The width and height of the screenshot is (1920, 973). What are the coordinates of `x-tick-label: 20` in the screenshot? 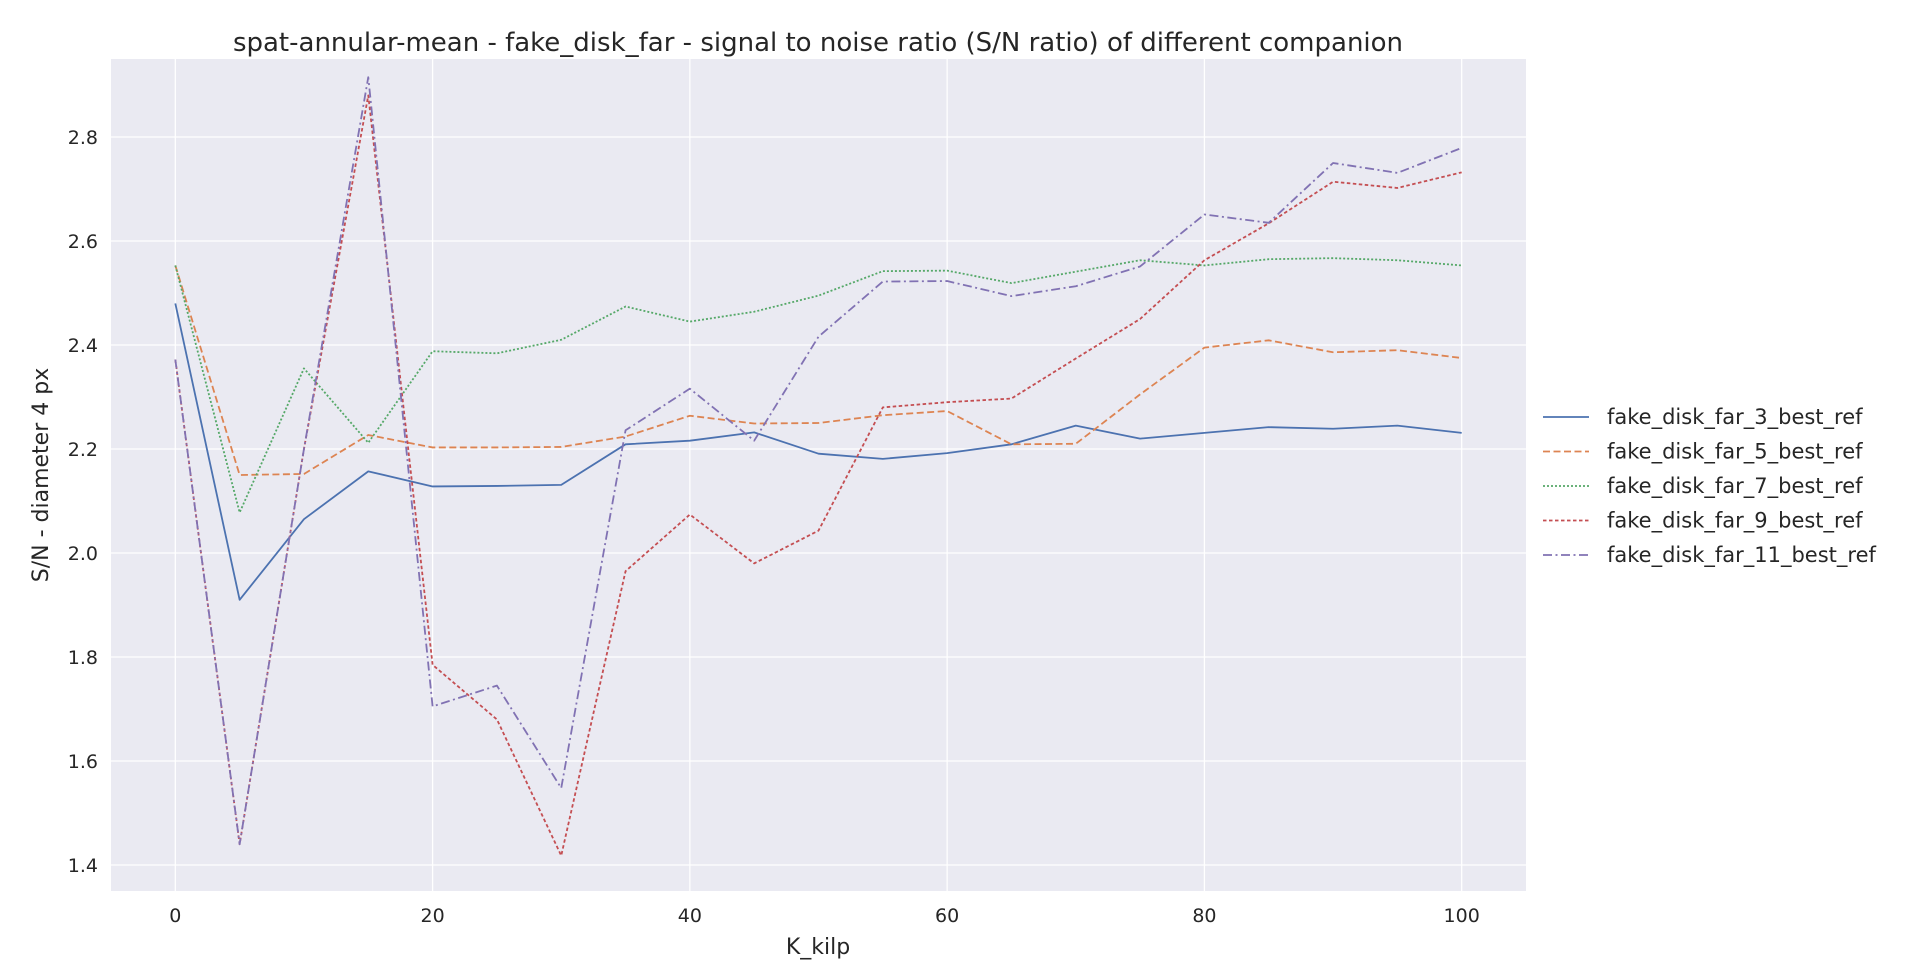 It's located at (432, 916).